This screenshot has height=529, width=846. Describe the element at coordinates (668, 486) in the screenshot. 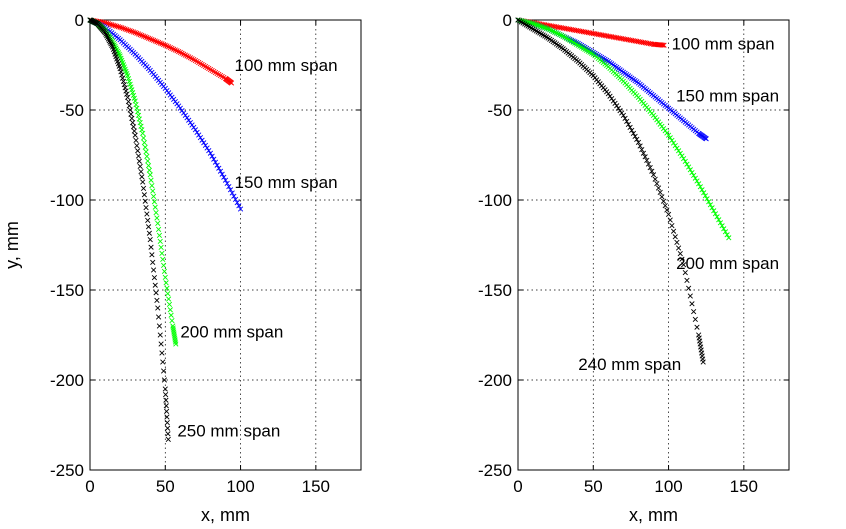

I see `x-tick-label: 100` at that location.